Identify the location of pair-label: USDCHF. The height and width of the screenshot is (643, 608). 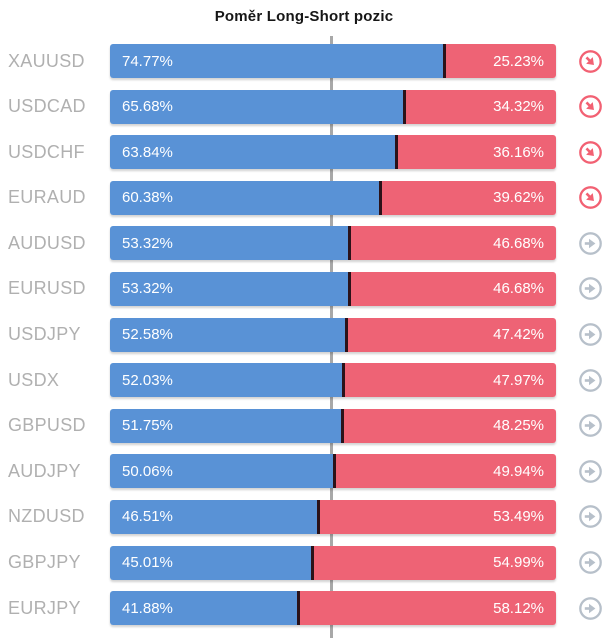
(46, 151).